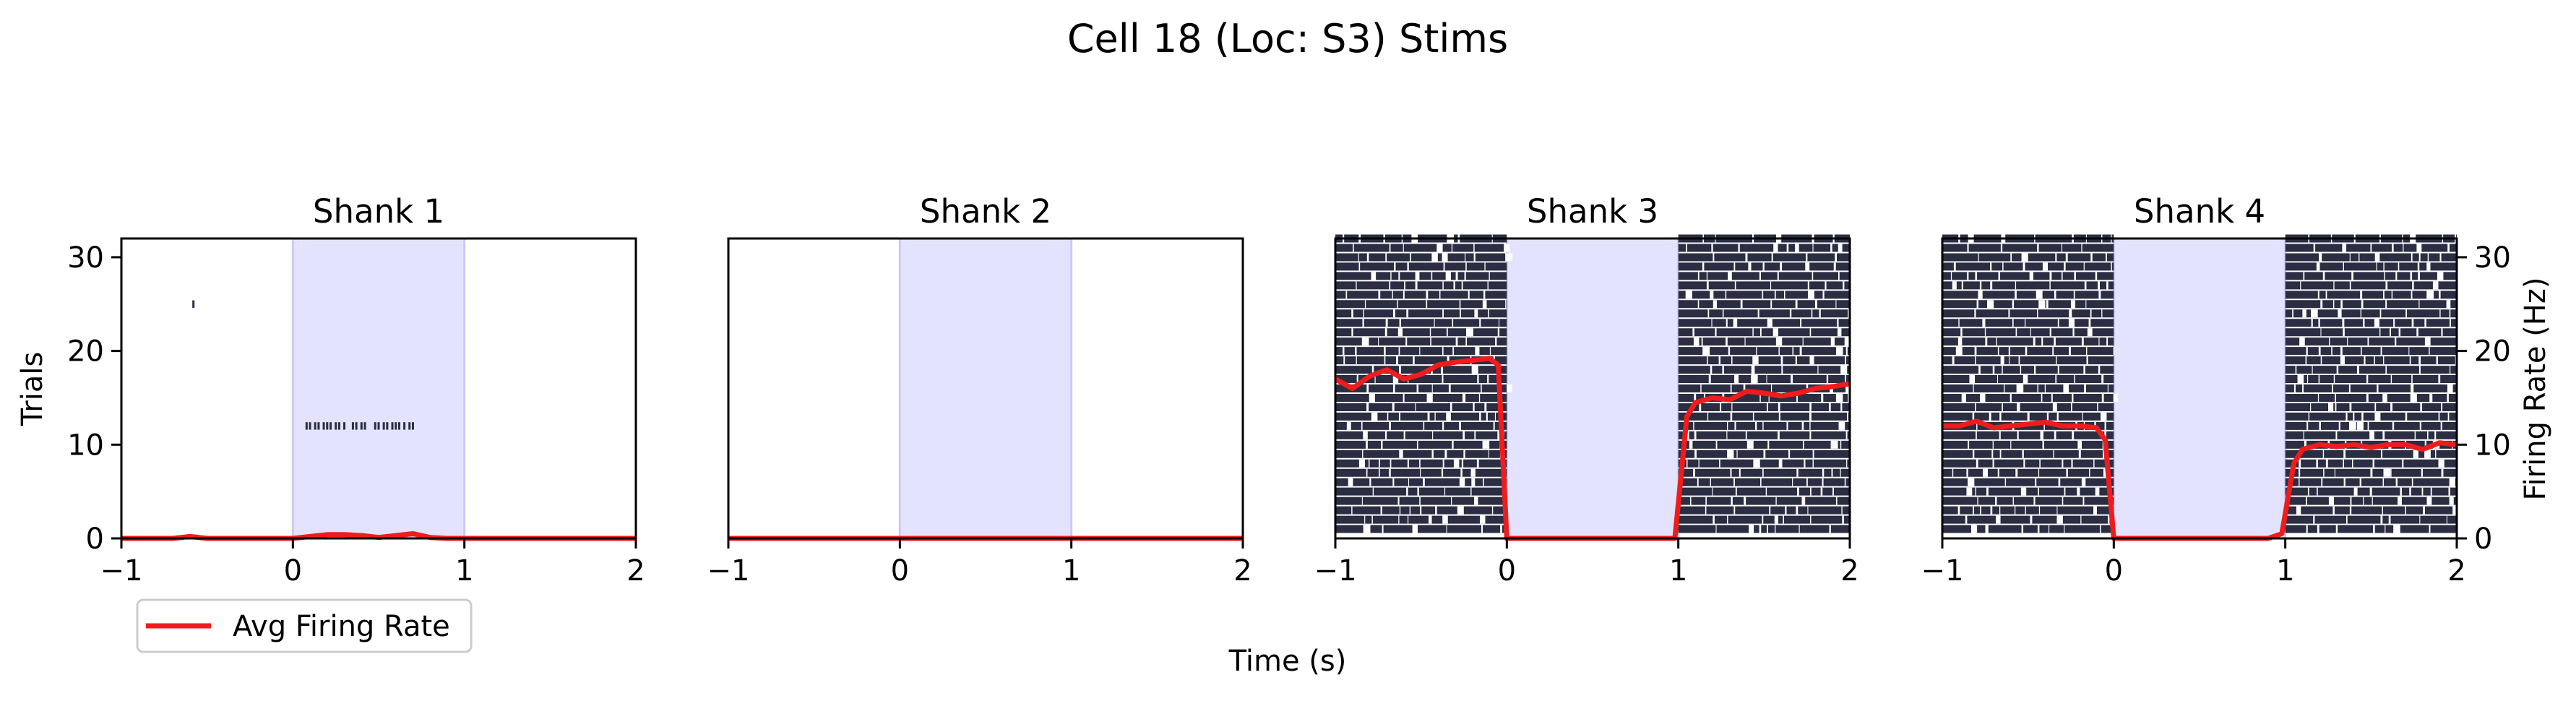 The width and height of the screenshot is (2576, 701). I want to click on y2-tick-label: 30, so click(2492, 258).